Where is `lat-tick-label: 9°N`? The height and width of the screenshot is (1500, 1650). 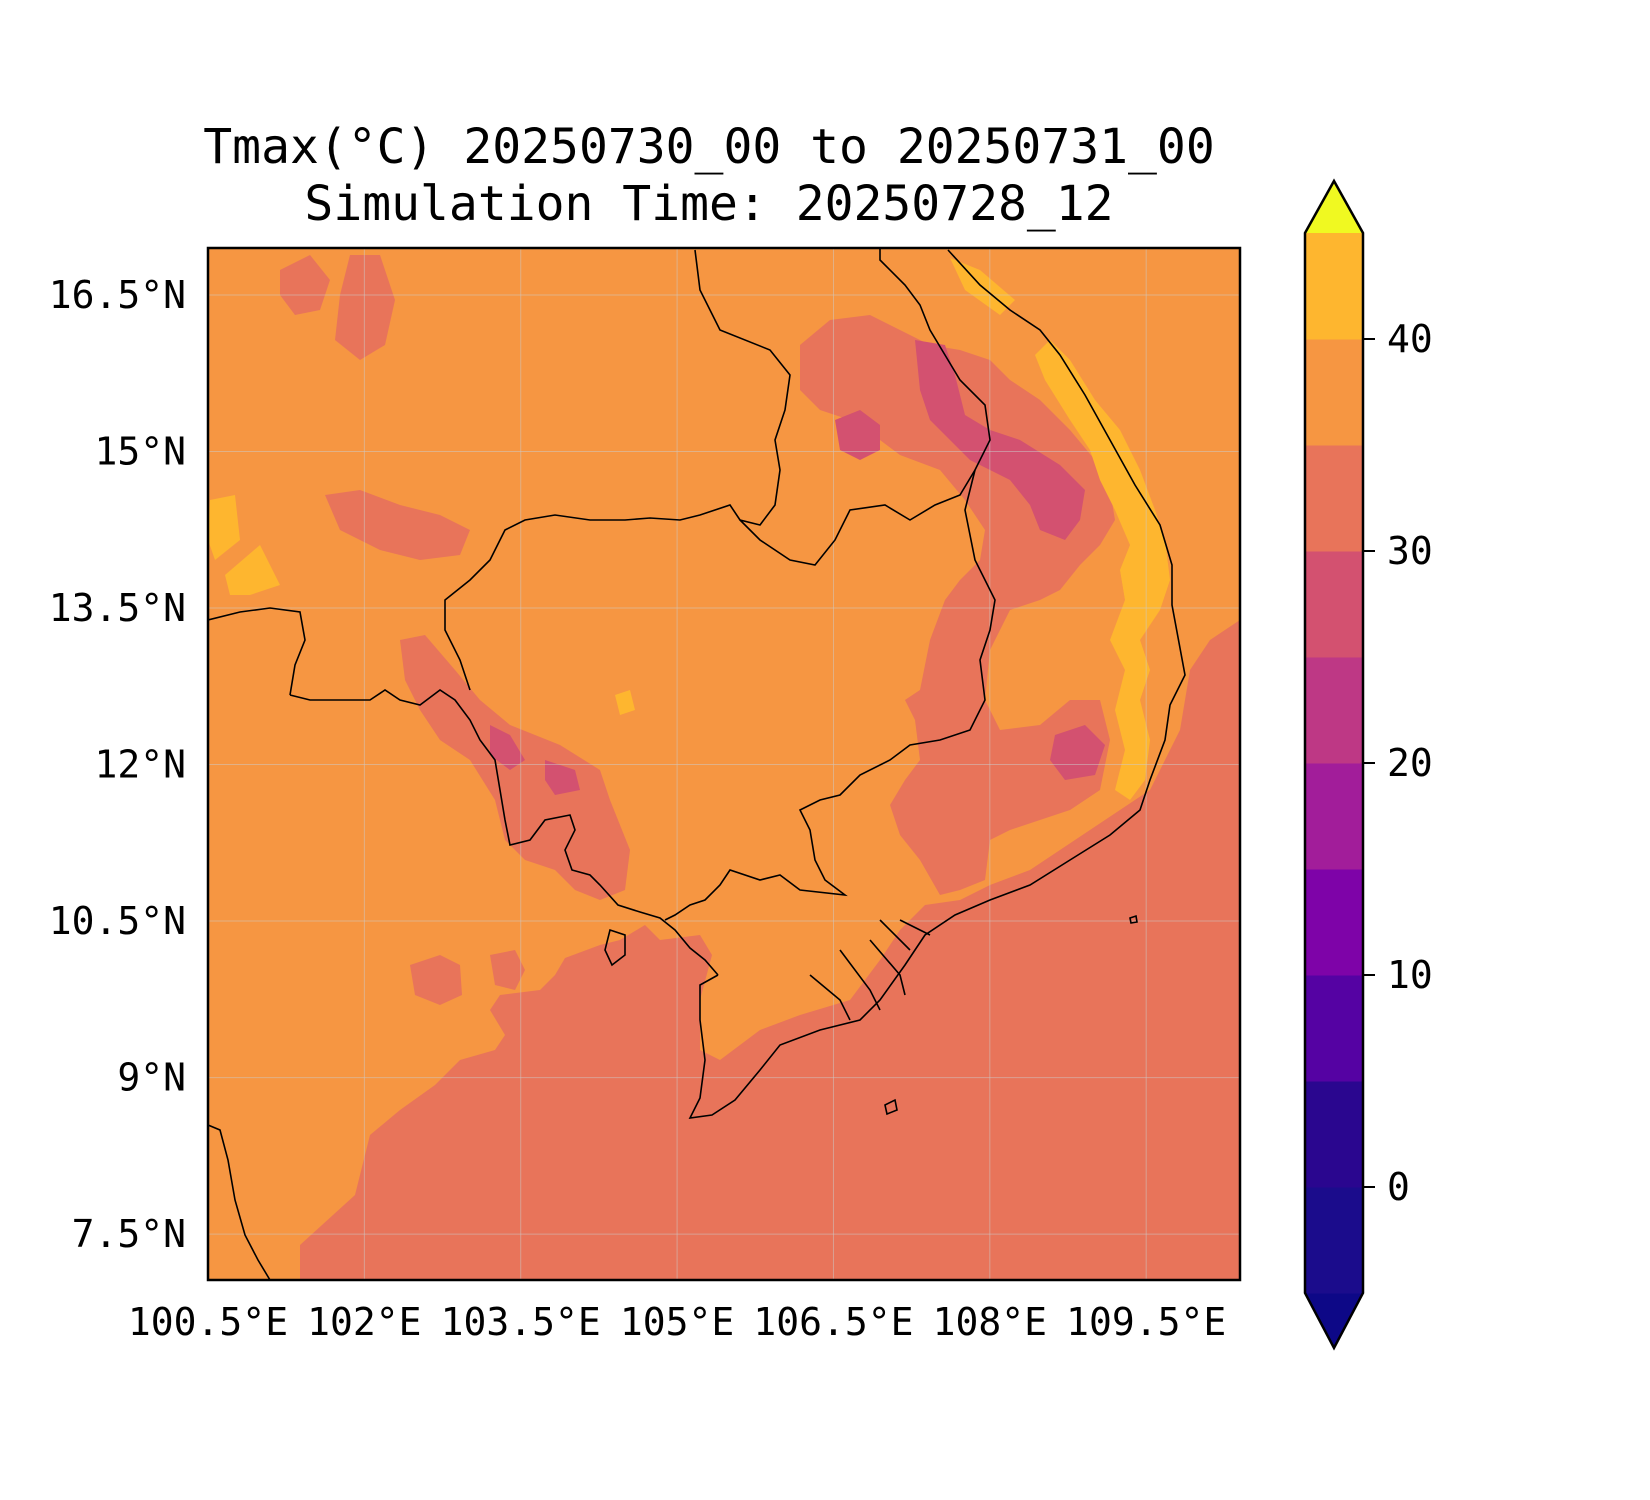
lat-tick-label: 9°N is located at coordinates (151, 1078).